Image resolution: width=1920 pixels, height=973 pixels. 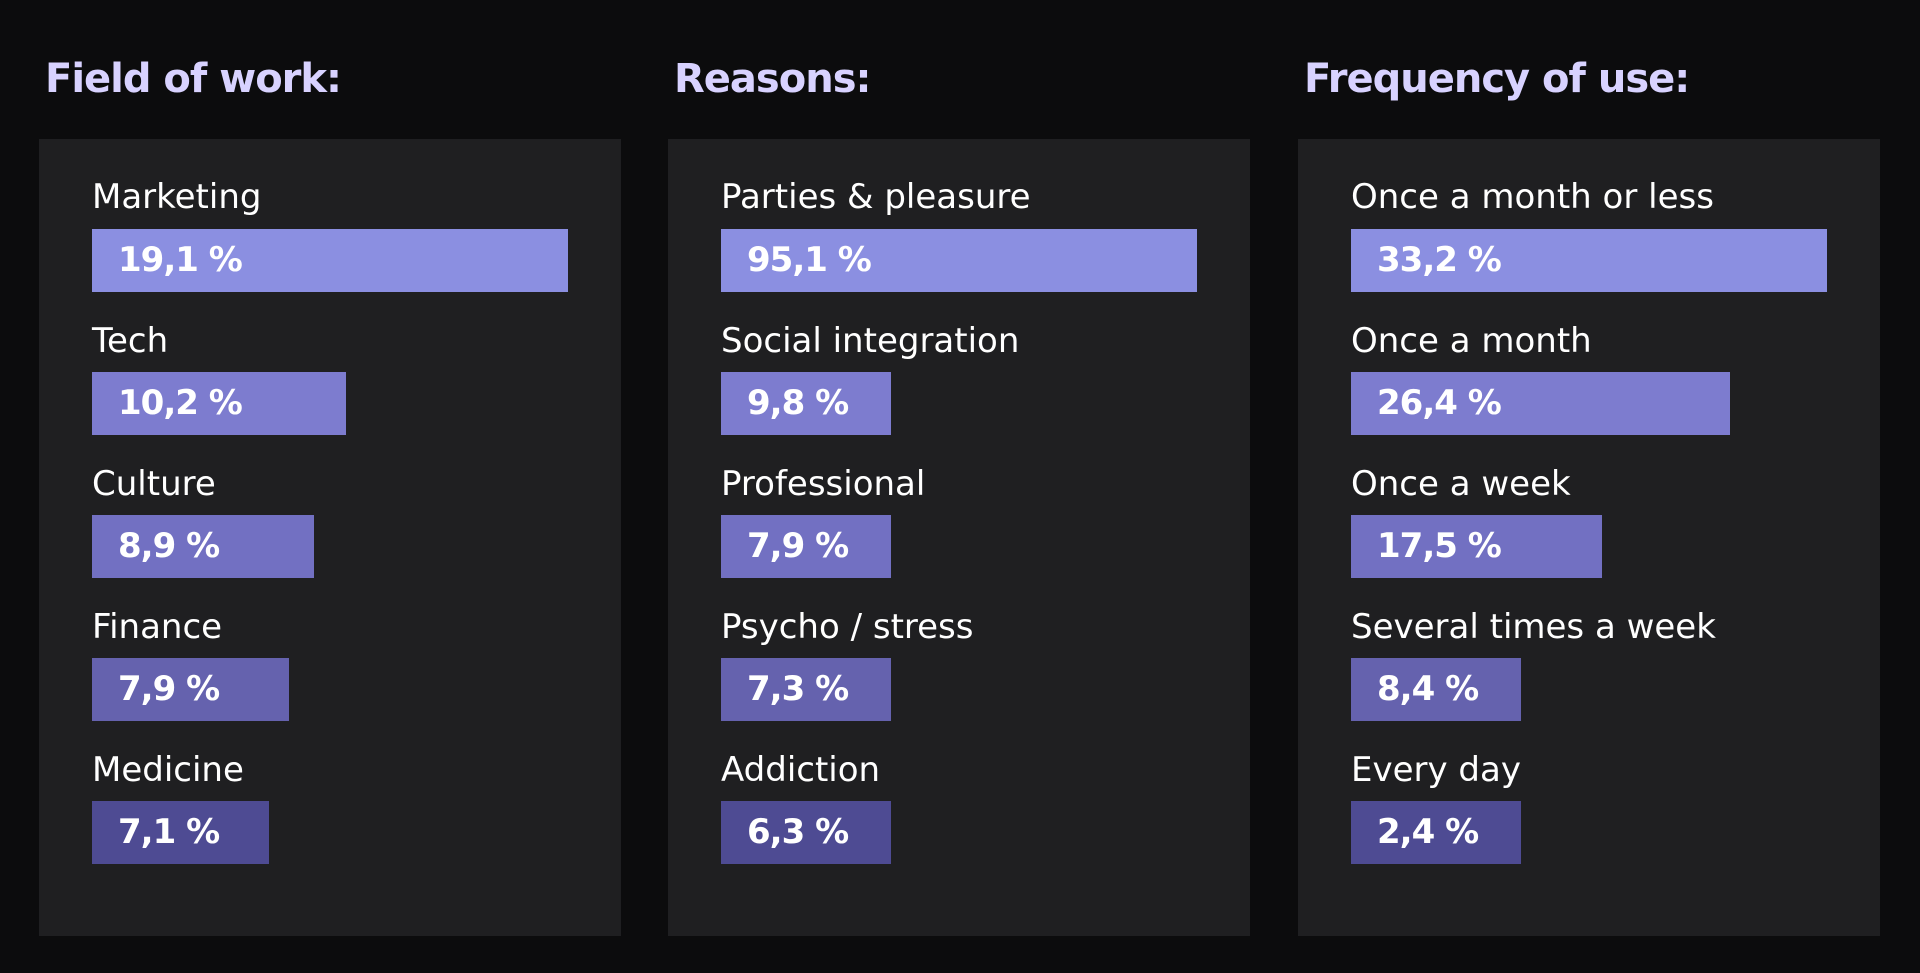 What do you see at coordinates (157, 627) in the screenshot?
I see `category-label: Finance` at bounding box center [157, 627].